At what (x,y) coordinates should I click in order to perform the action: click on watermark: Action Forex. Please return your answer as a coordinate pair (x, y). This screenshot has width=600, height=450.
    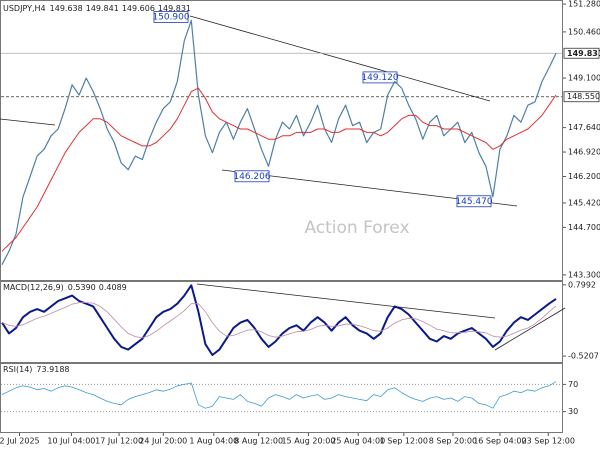
    Looking at the image, I should click on (356, 228).